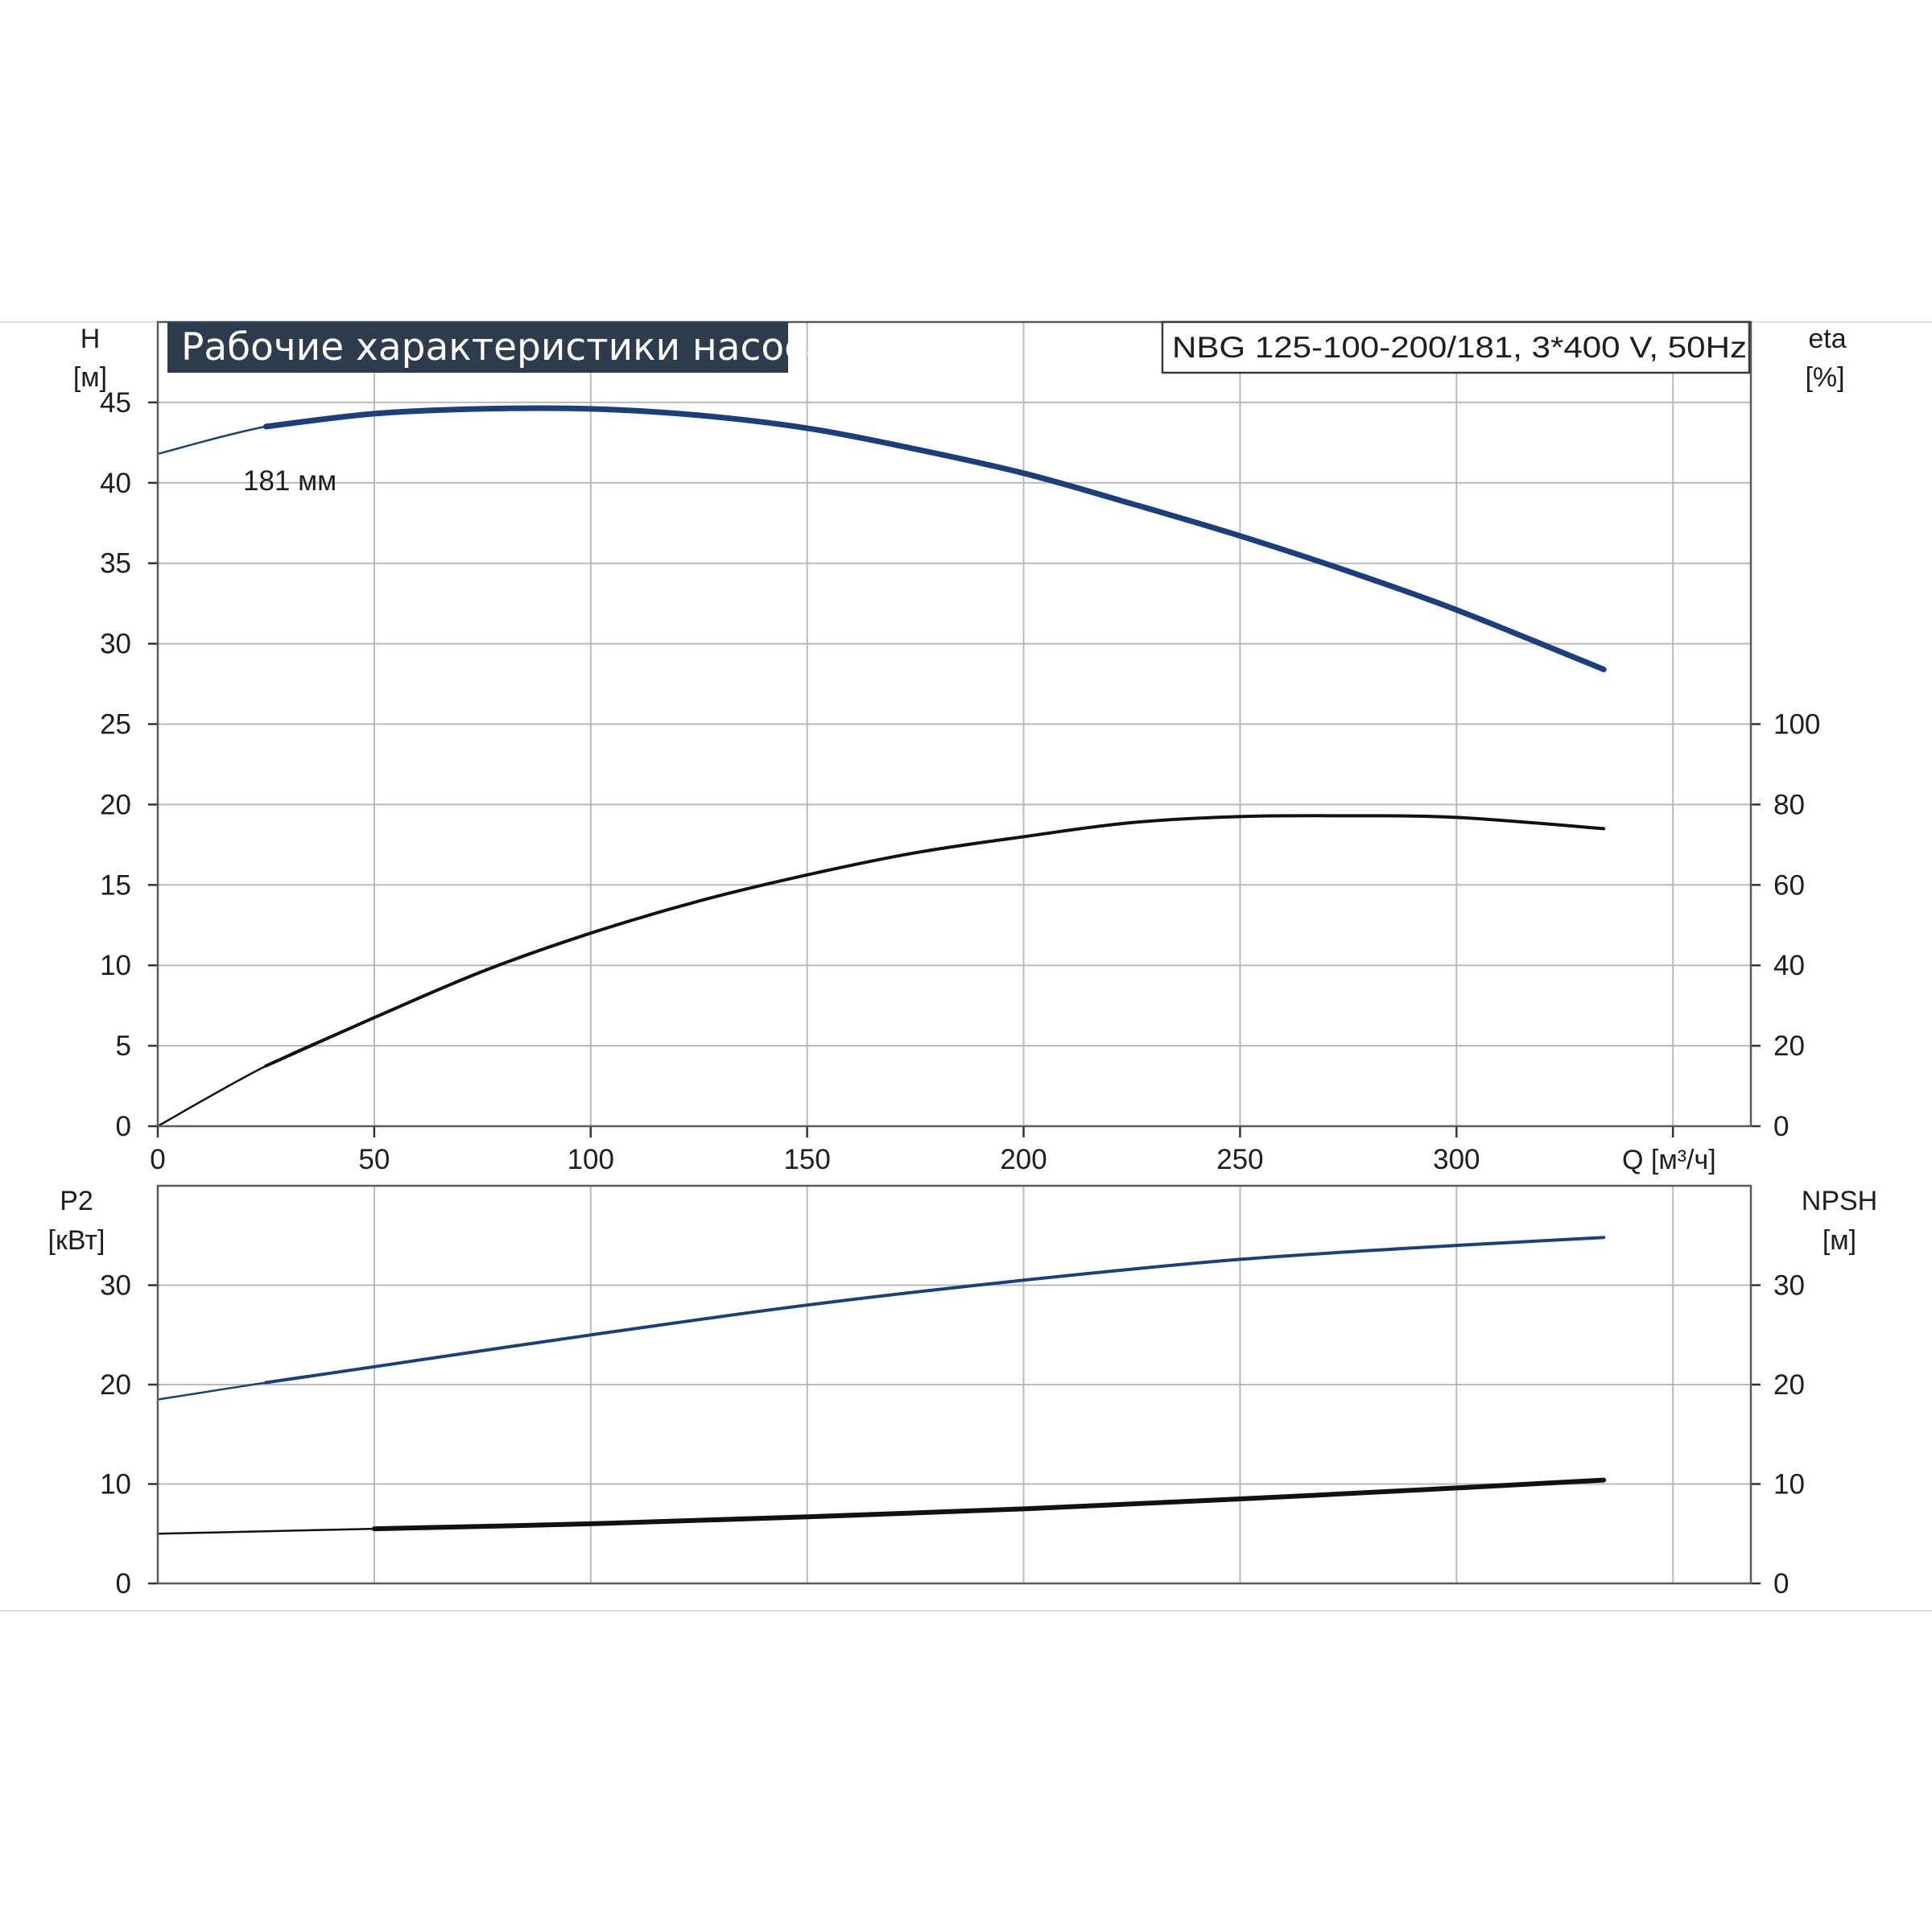 The image size is (1932, 1932). Describe the element at coordinates (1839, 1240) in the screenshot. I see `npsh-axis-unit: [м]` at that location.